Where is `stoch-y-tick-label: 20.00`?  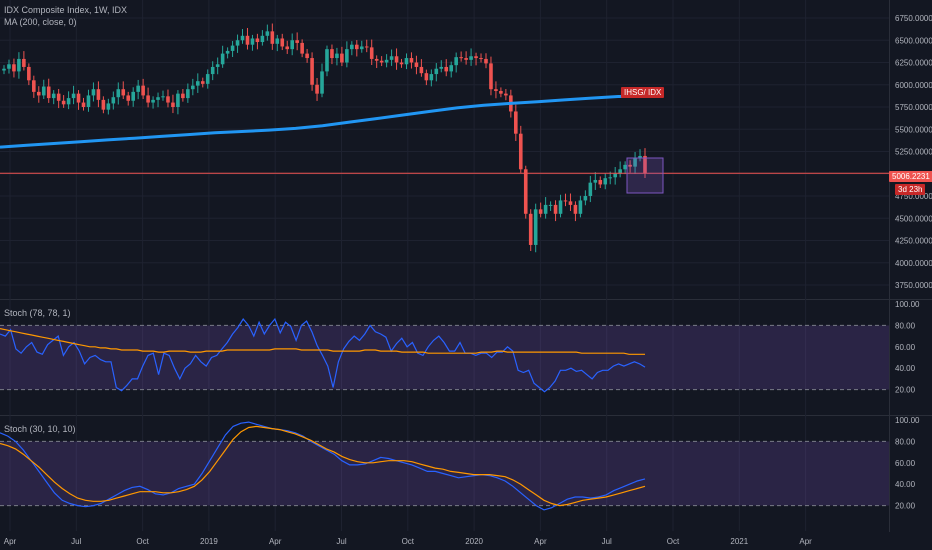 stoch-y-tick-label: 20.00 is located at coordinates (905, 506).